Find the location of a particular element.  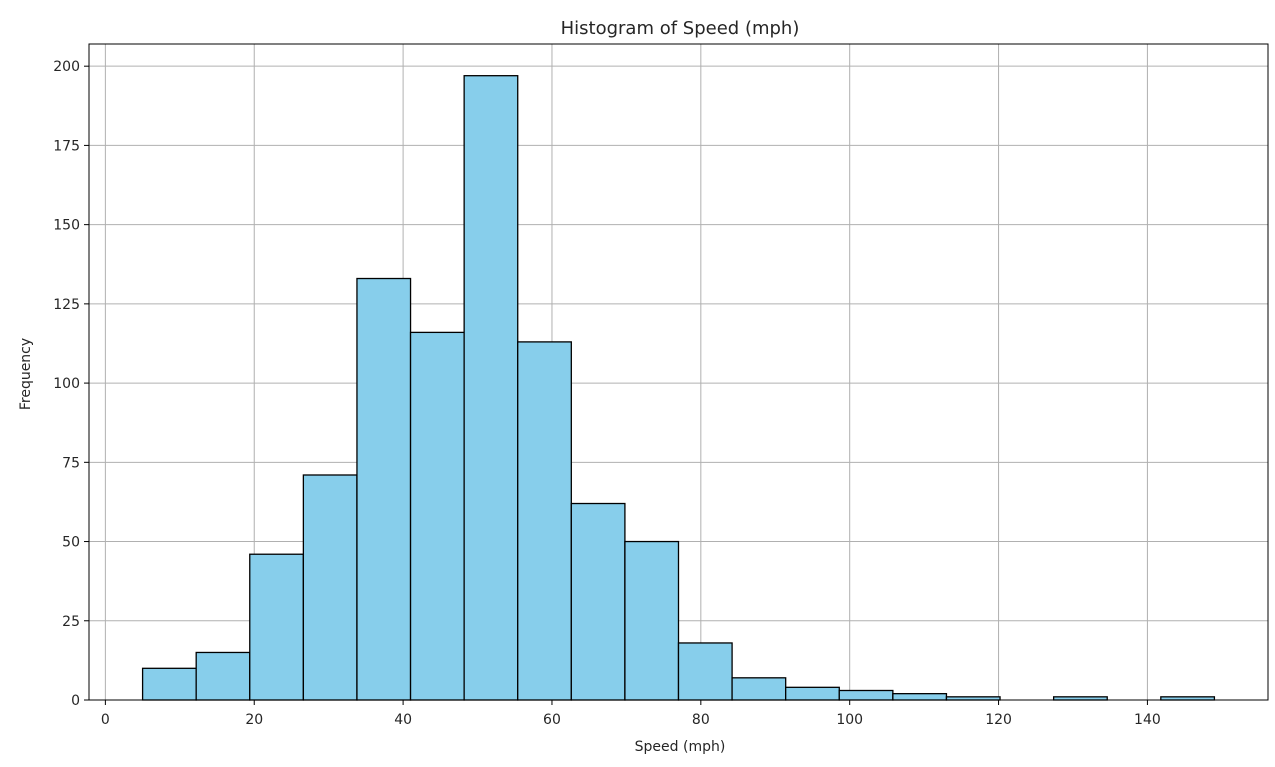

y-axis-label: Frequency is located at coordinates (26, 374).